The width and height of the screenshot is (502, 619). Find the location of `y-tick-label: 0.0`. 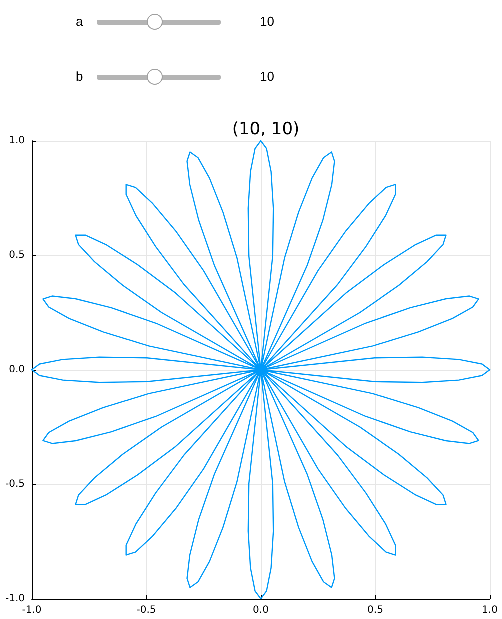

y-tick-label: 0.0 is located at coordinates (17, 370).